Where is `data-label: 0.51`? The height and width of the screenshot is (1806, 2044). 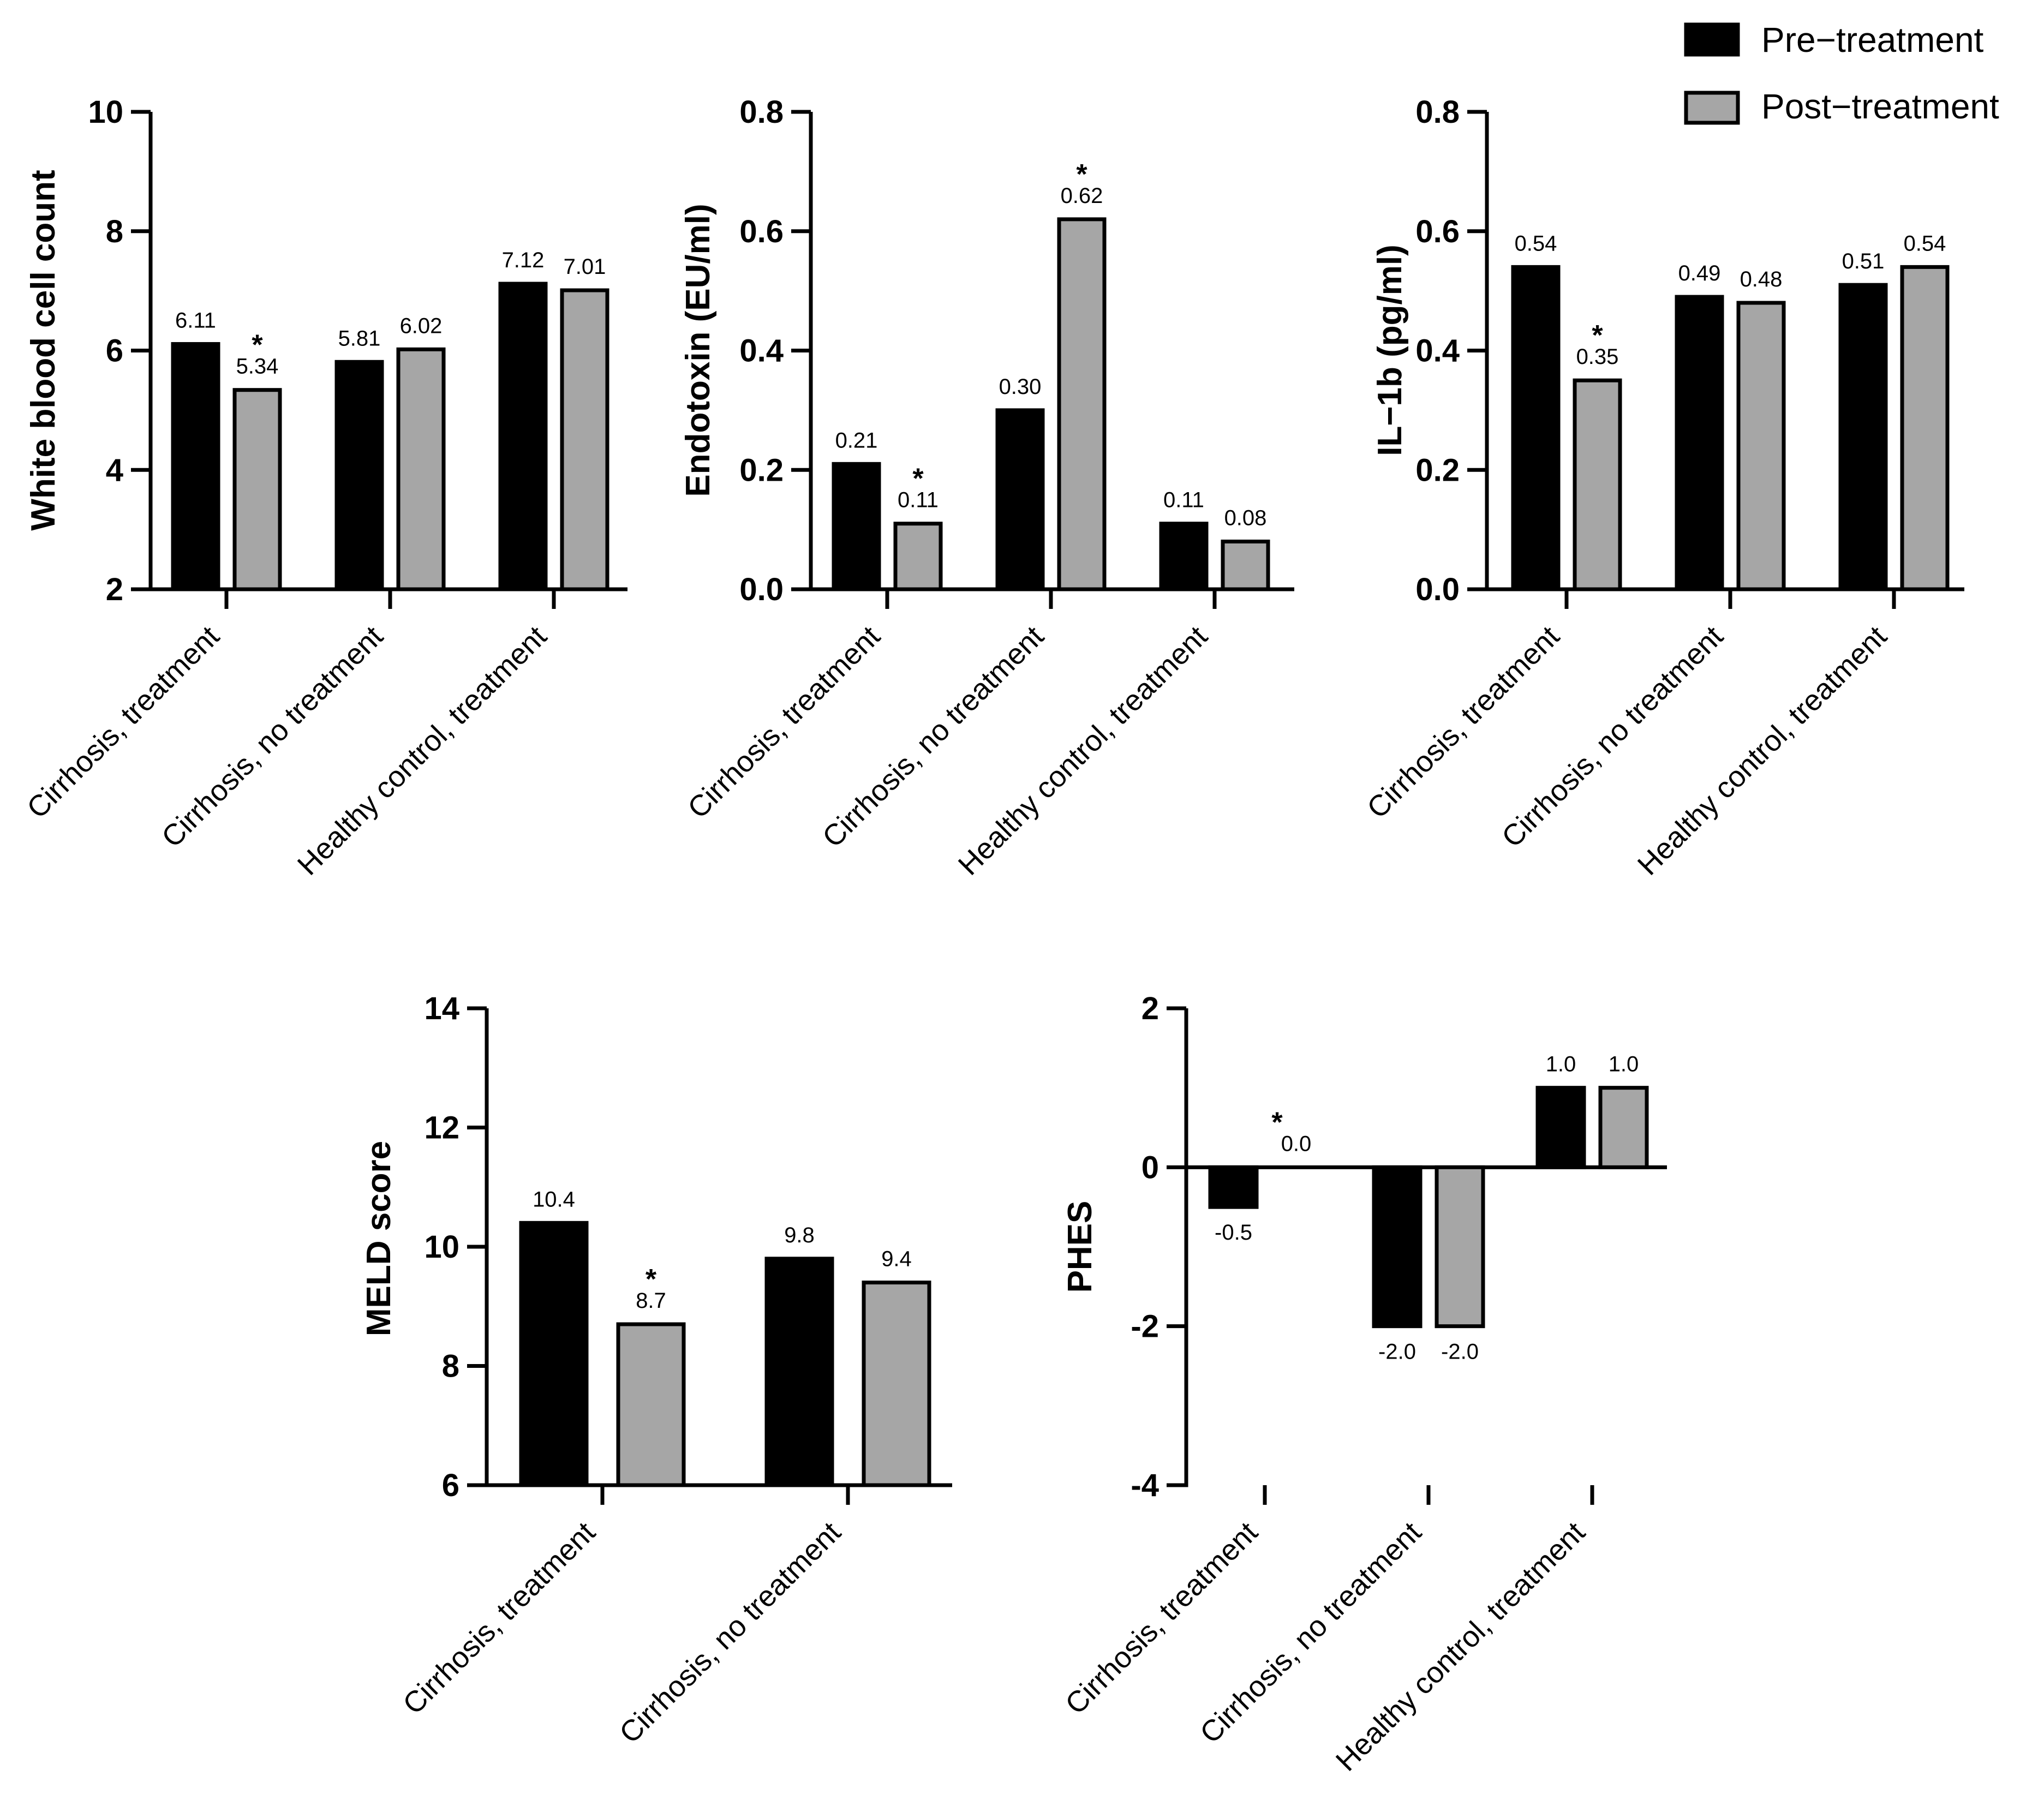
data-label: 0.51 is located at coordinates (1864, 261).